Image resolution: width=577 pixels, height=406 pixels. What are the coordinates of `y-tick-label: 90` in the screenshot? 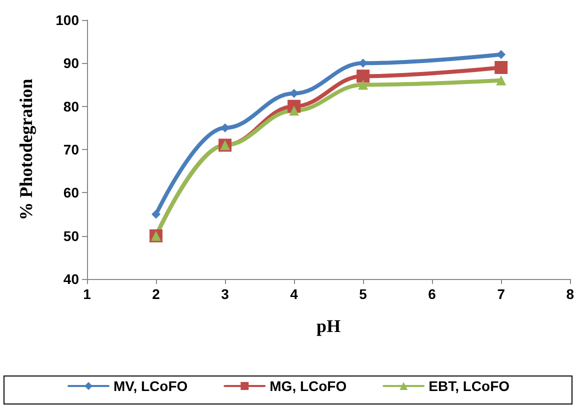 It's located at (71, 63).